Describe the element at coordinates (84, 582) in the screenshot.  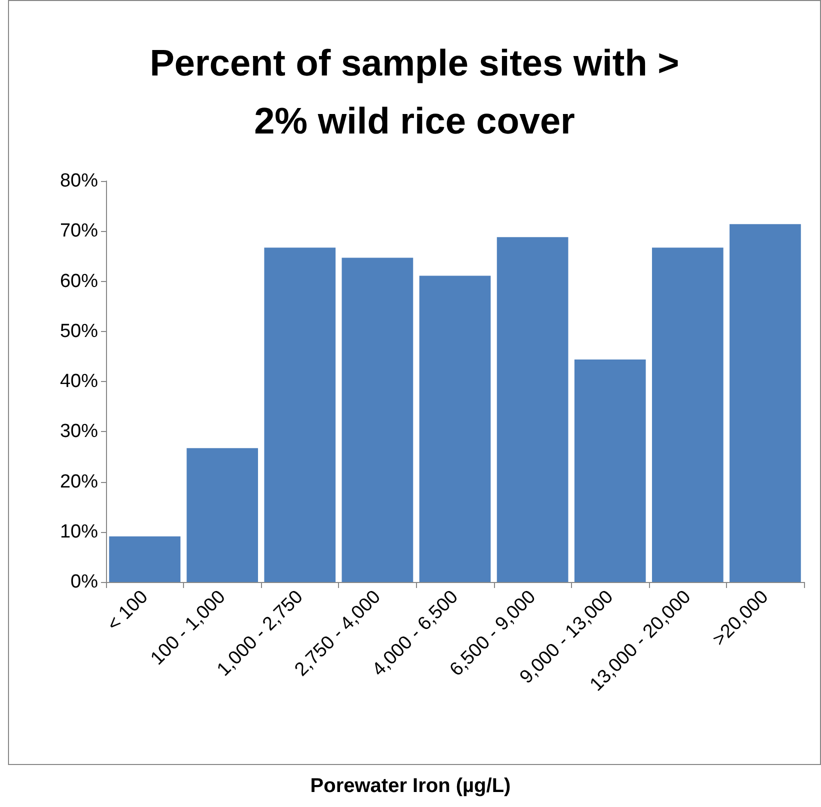
I see `y-tick-label: 0%` at that location.